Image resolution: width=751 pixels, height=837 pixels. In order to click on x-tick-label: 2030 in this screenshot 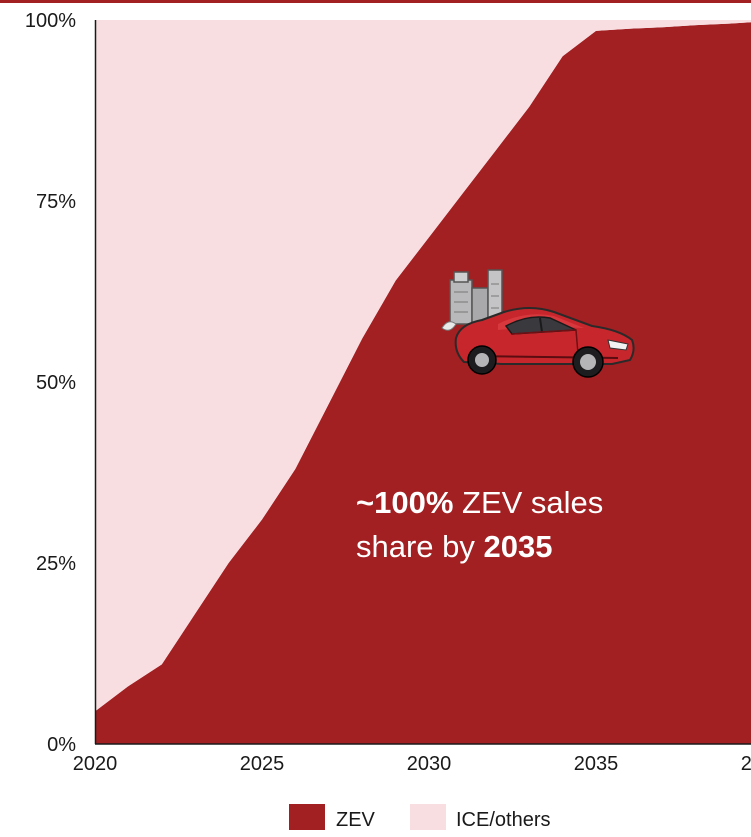, I will do `click(429, 764)`.